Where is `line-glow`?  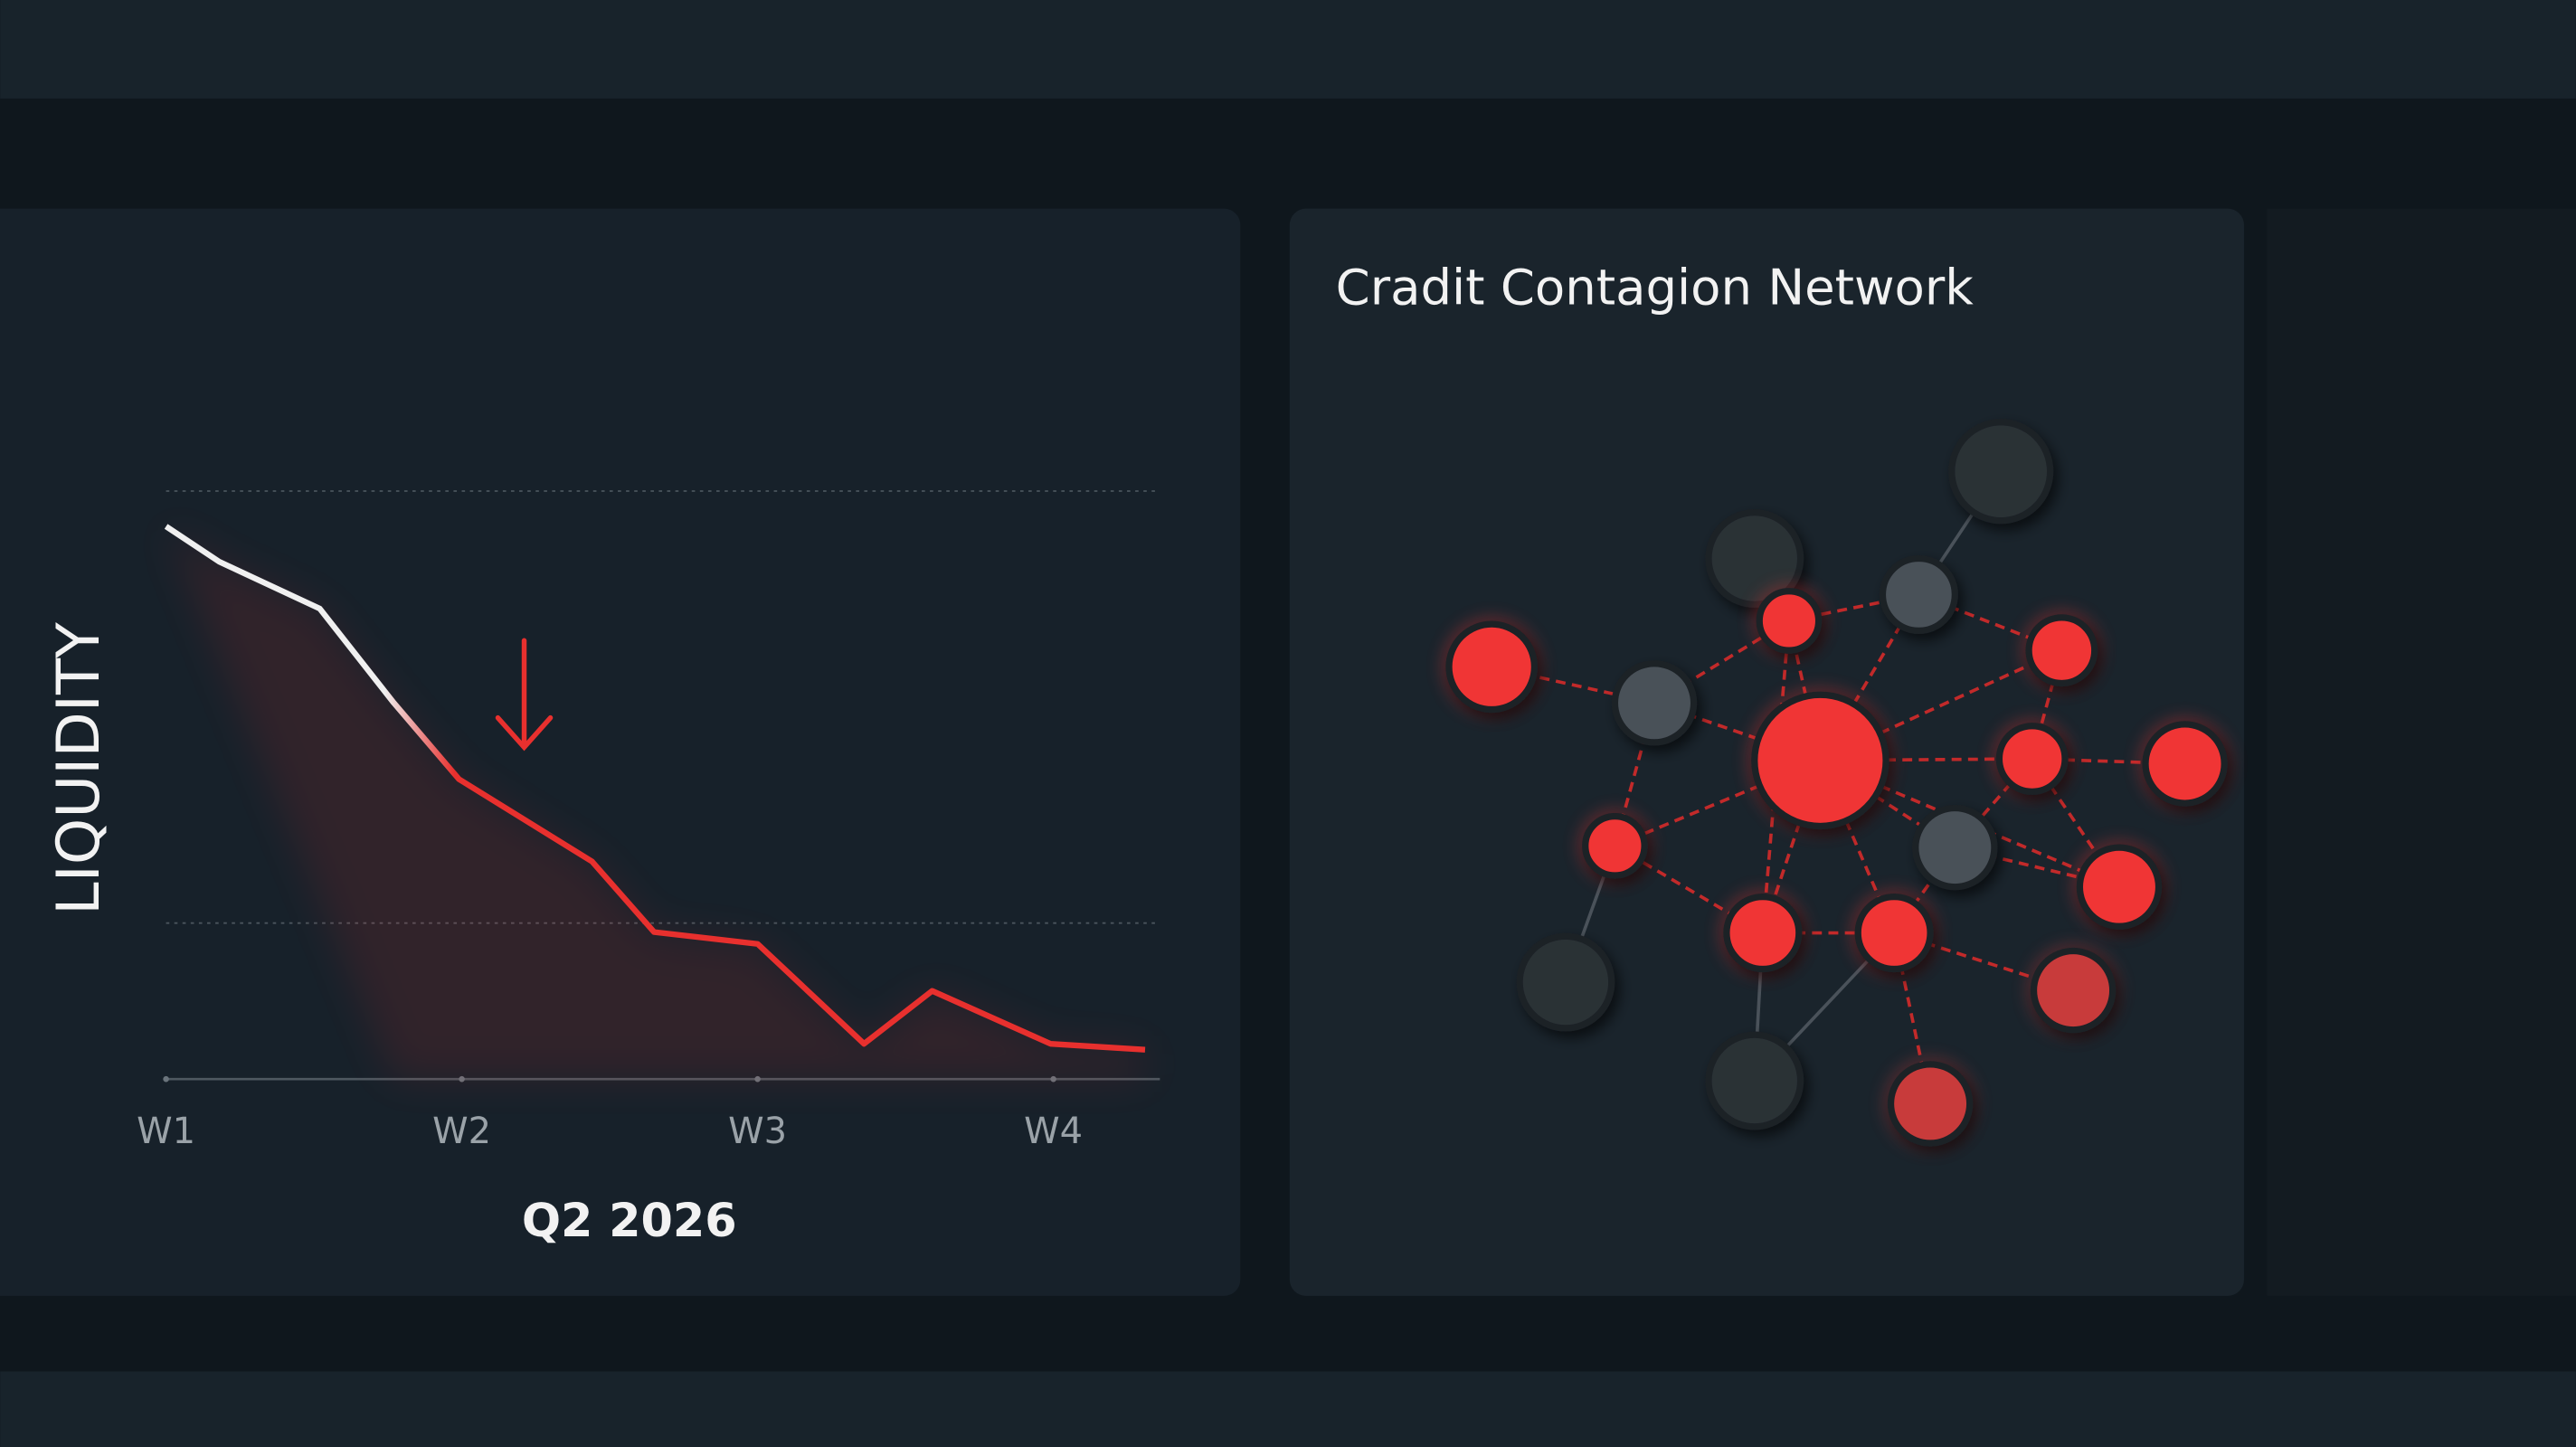 line-glow is located at coordinates (655, 803).